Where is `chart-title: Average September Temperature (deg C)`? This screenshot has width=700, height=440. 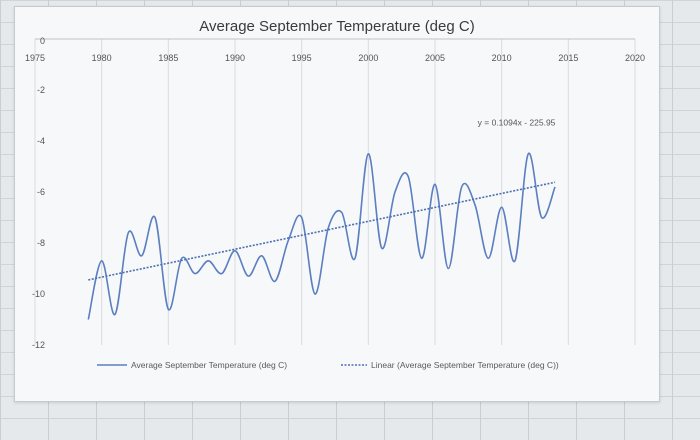 chart-title: Average September Temperature (deg C) is located at coordinates (336, 26).